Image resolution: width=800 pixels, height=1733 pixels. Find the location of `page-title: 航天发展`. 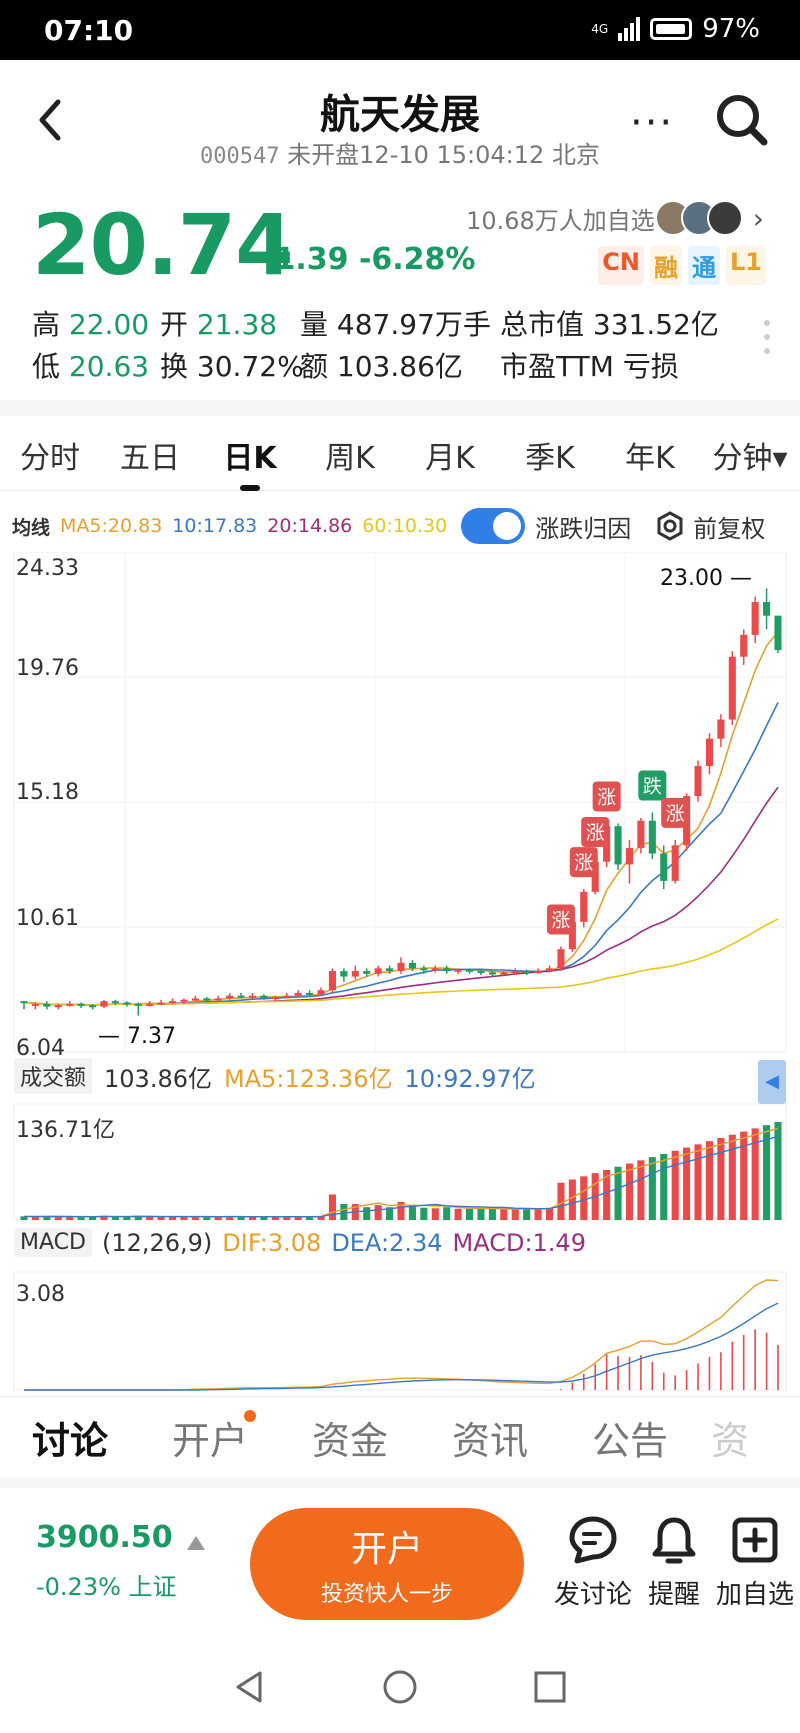

page-title: 航天发展 is located at coordinates (400, 115).